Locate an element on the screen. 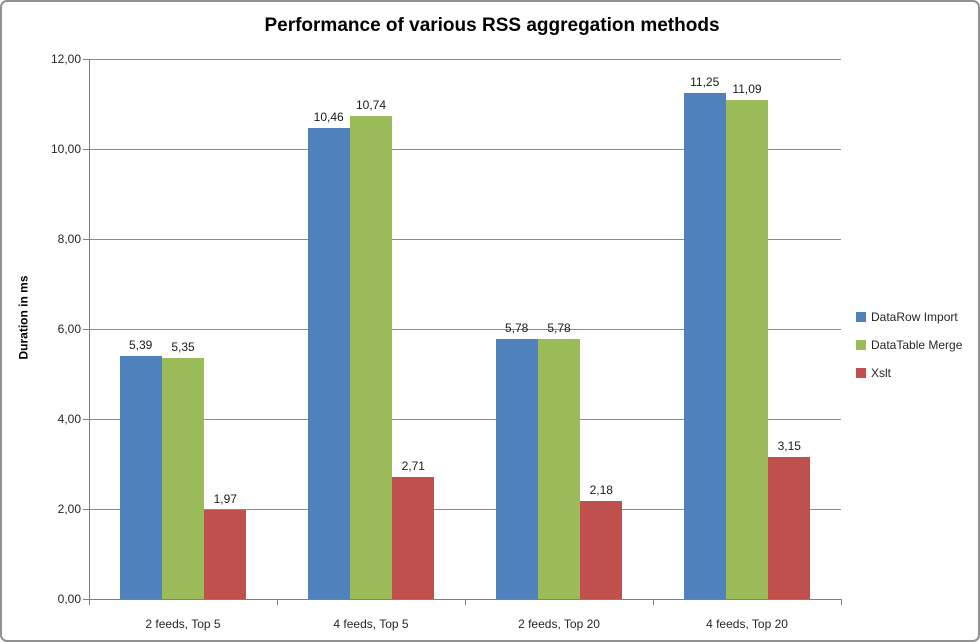 This screenshot has width=980, height=642. bar-value-label: 5,35 is located at coordinates (183, 347).